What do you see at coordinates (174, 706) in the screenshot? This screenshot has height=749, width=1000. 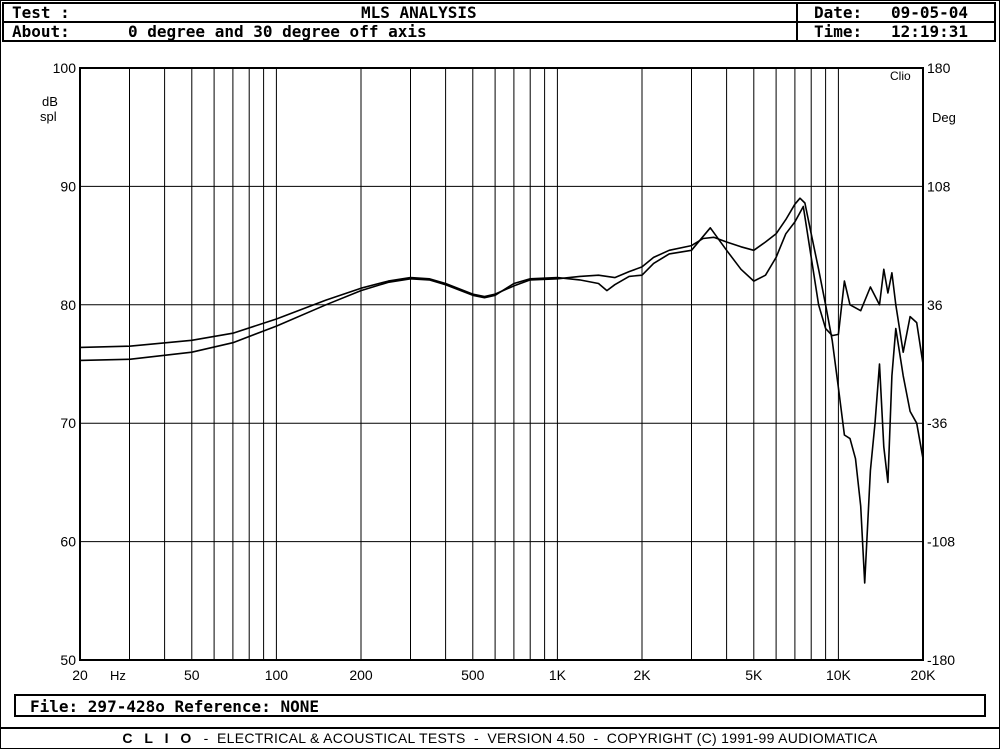 I see `file-info-text: File: 297-428o Reference: NONE` at bounding box center [174, 706].